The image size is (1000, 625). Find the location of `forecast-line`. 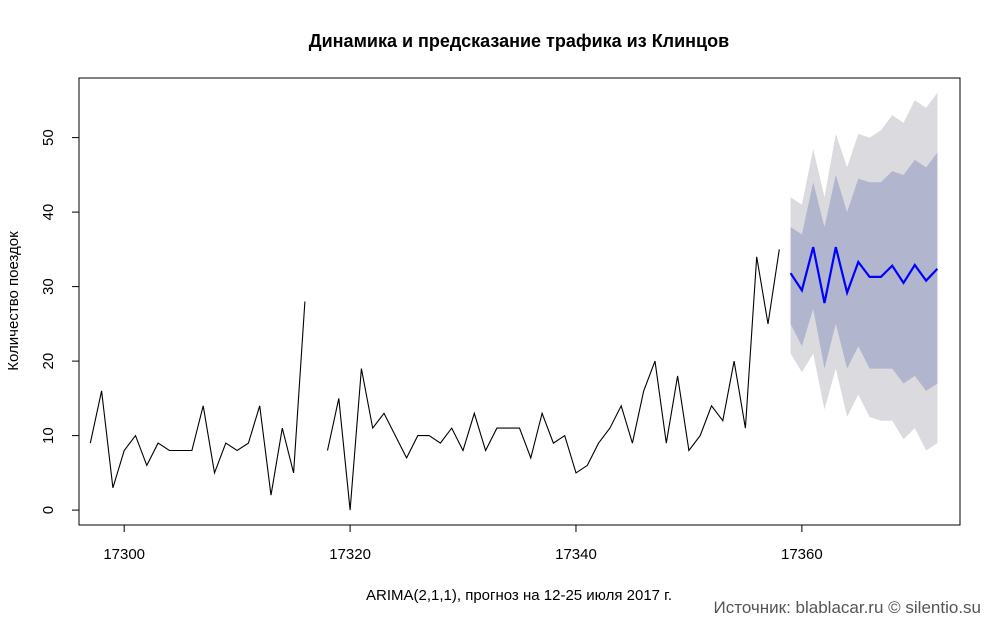

forecast-line is located at coordinates (864, 275).